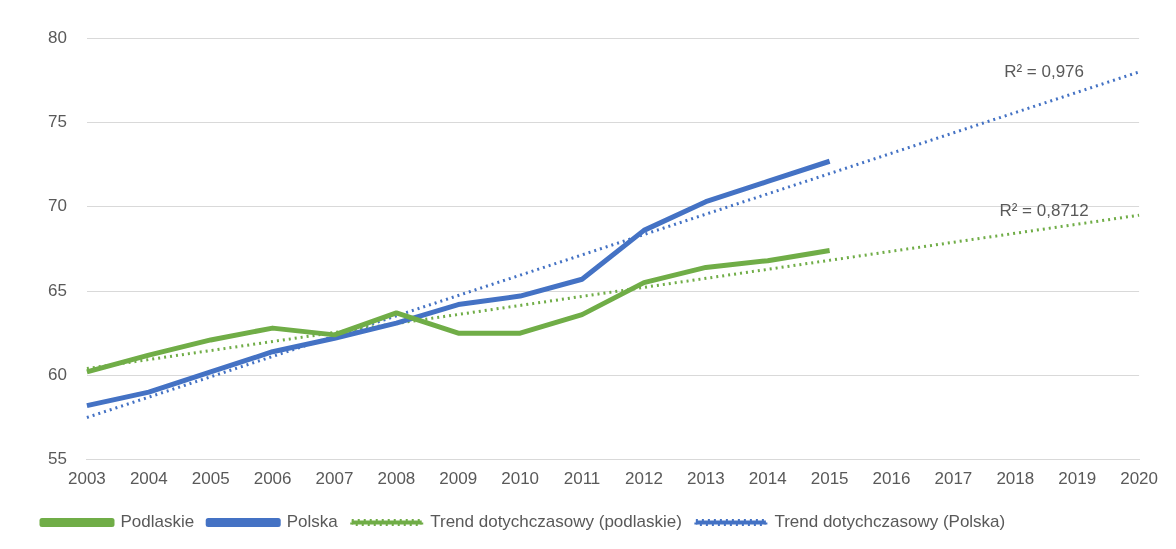 The width and height of the screenshot is (1176, 549). I want to click on x-tick-label: 2005, so click(210, 479).